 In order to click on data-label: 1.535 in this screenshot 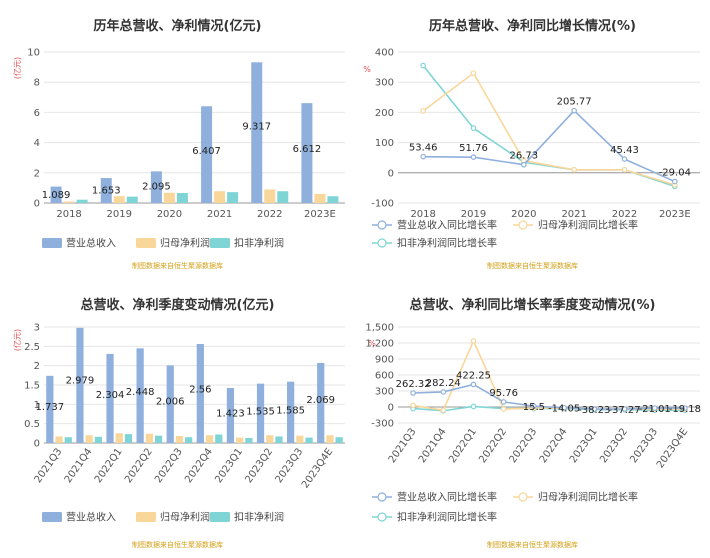, I will do `click(260, 411)`.